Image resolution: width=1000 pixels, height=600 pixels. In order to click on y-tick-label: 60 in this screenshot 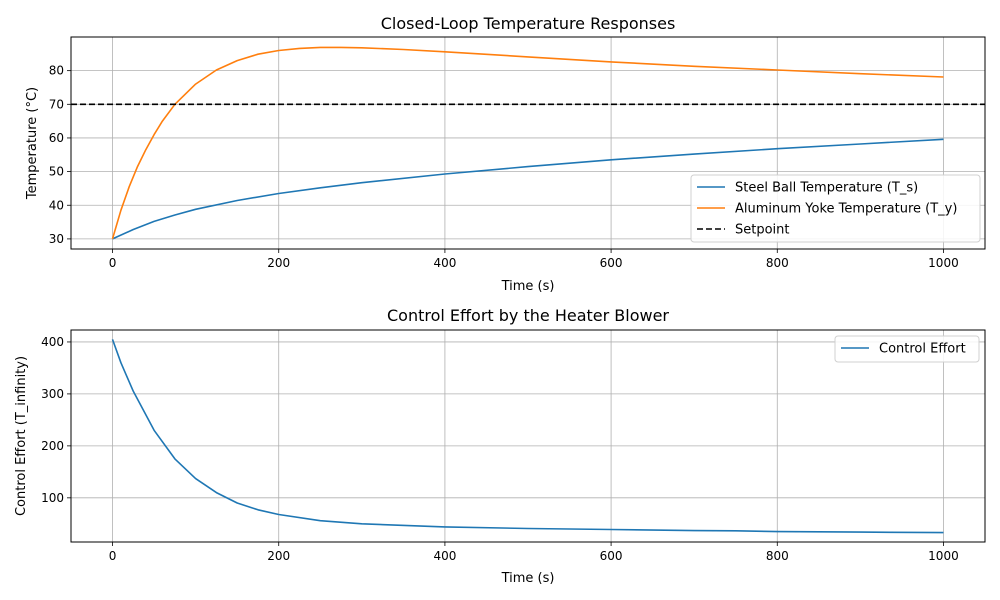, I will do `click(56, 138)`.